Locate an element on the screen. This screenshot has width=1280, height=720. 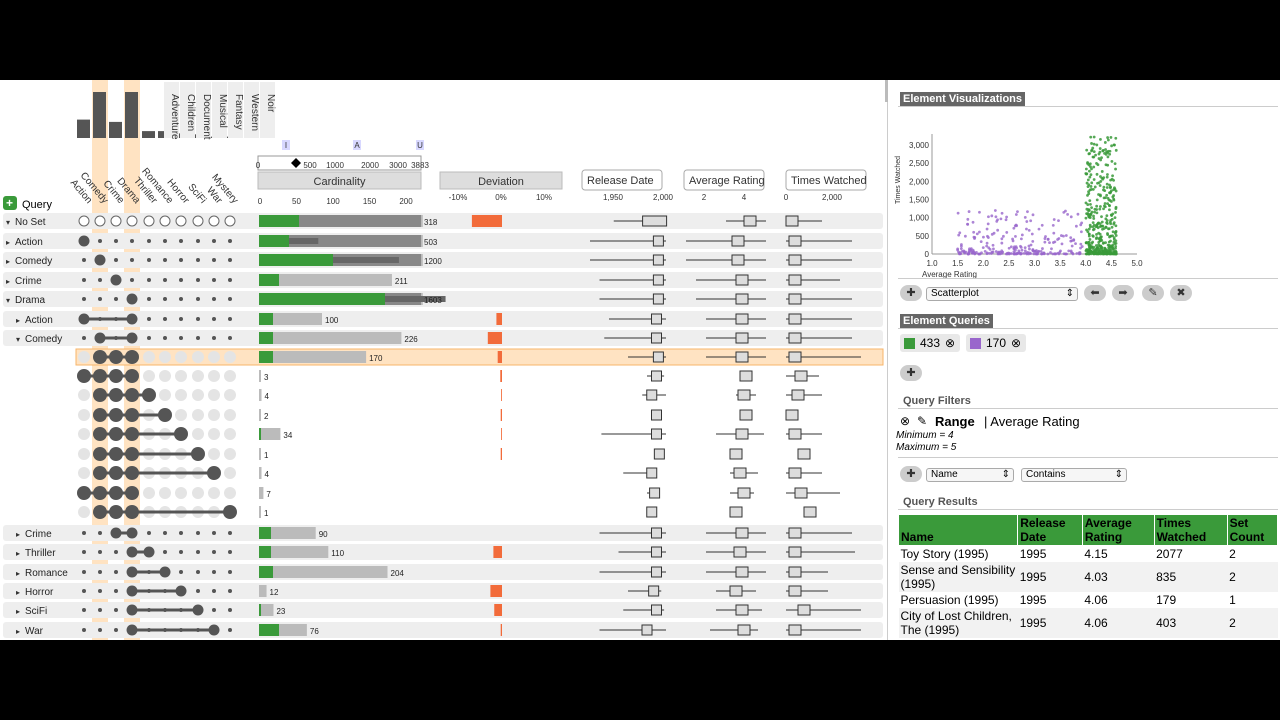
arrow-right-icon: ➡ is located at coordinates (1123, 293).